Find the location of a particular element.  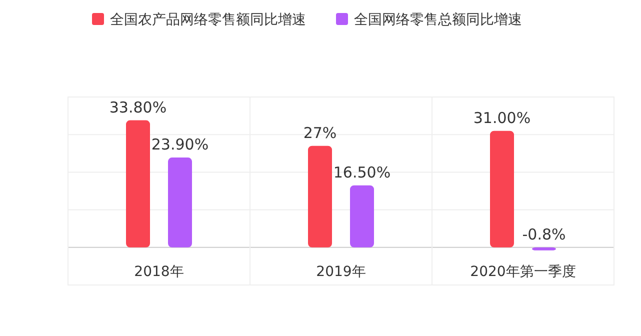

data-label: 33.80% is located at coordinates (138, 107).